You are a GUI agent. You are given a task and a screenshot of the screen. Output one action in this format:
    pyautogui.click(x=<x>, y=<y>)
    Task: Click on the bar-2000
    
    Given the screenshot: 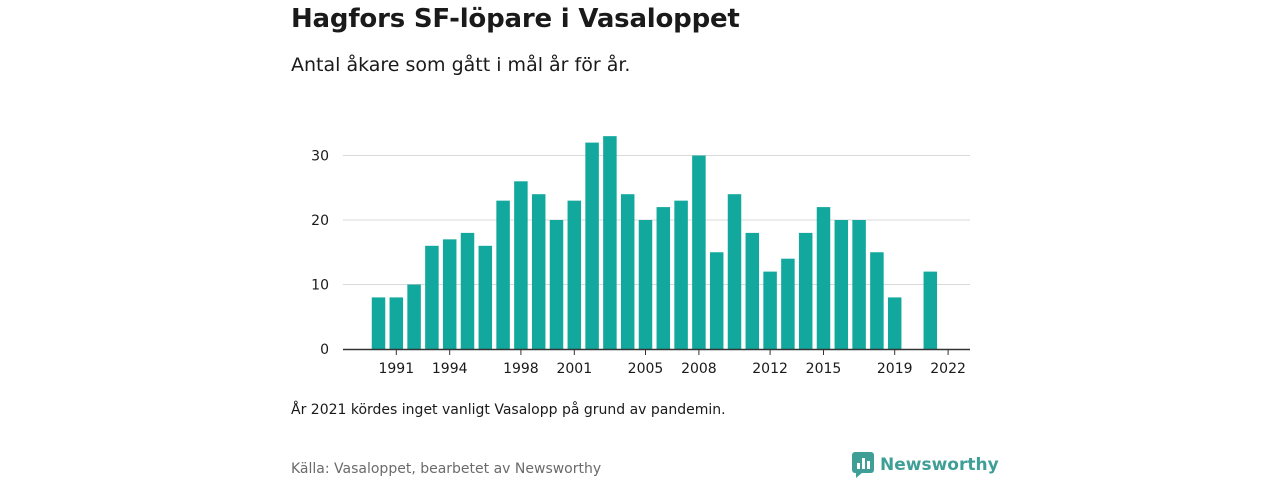 What is the action you would take?
    pyautogui.click(x=556, y=284)
    